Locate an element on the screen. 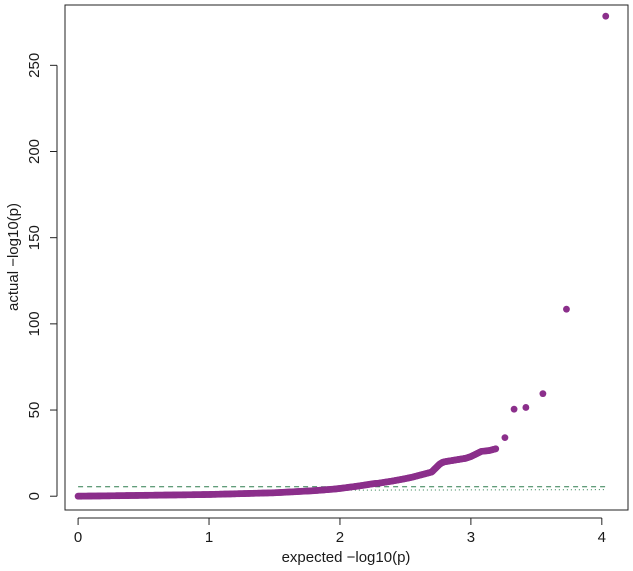 The height and width of the screenshot is (571, 633). x-axis: 0 1 2 3 4 is located at coordinates (340, 531).